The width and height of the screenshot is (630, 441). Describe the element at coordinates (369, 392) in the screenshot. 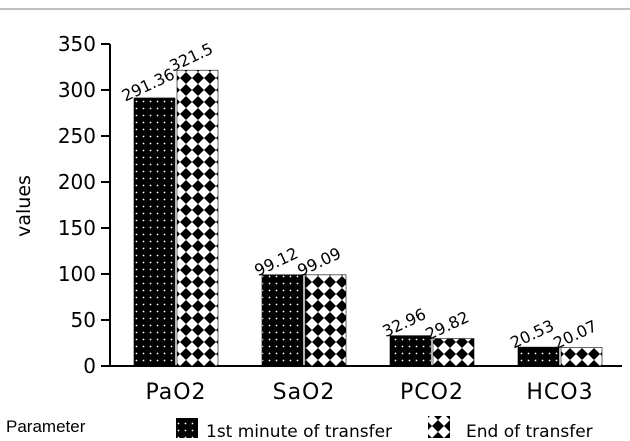

I see `x-axis-tick-labels: PaO2 SaO2 PCO2 HCO3` at that location.